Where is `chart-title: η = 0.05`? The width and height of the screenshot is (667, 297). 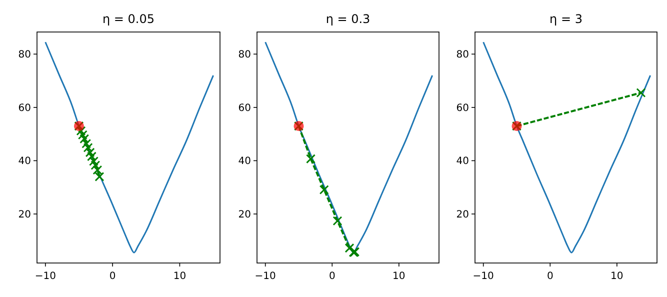 chart-title: η = 0.05 is located at coordinates (128, 19).